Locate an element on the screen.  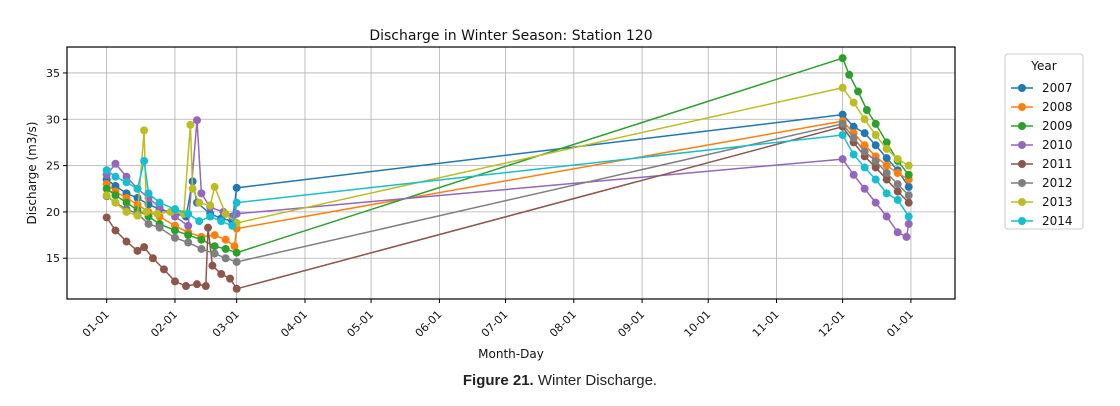
legend-marker-2012 is located at coordinates (1022, 183).